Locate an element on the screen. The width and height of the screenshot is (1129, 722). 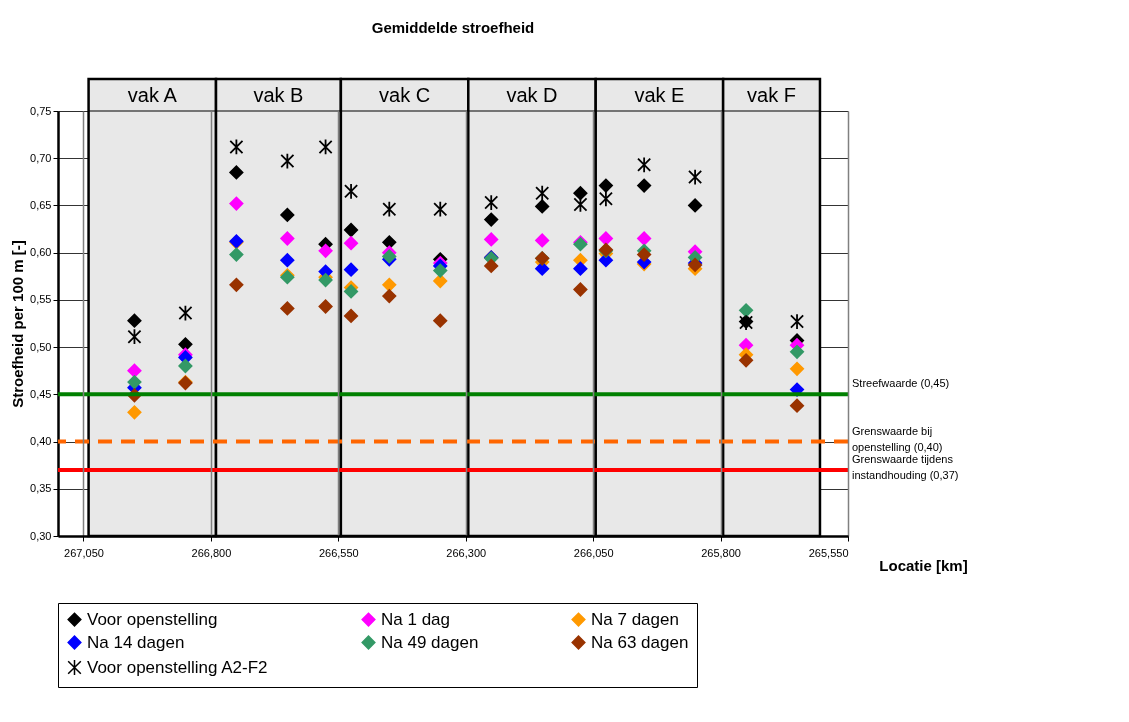
band-label: vak A is located at coordinates (152, 95).